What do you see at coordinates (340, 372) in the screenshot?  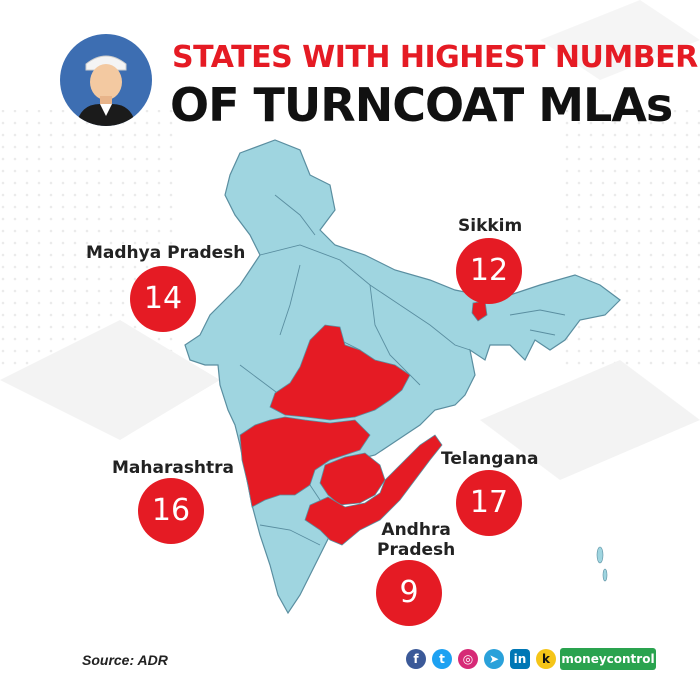 I see `madhya-pradesh-region` at bounding box center [340, 372].